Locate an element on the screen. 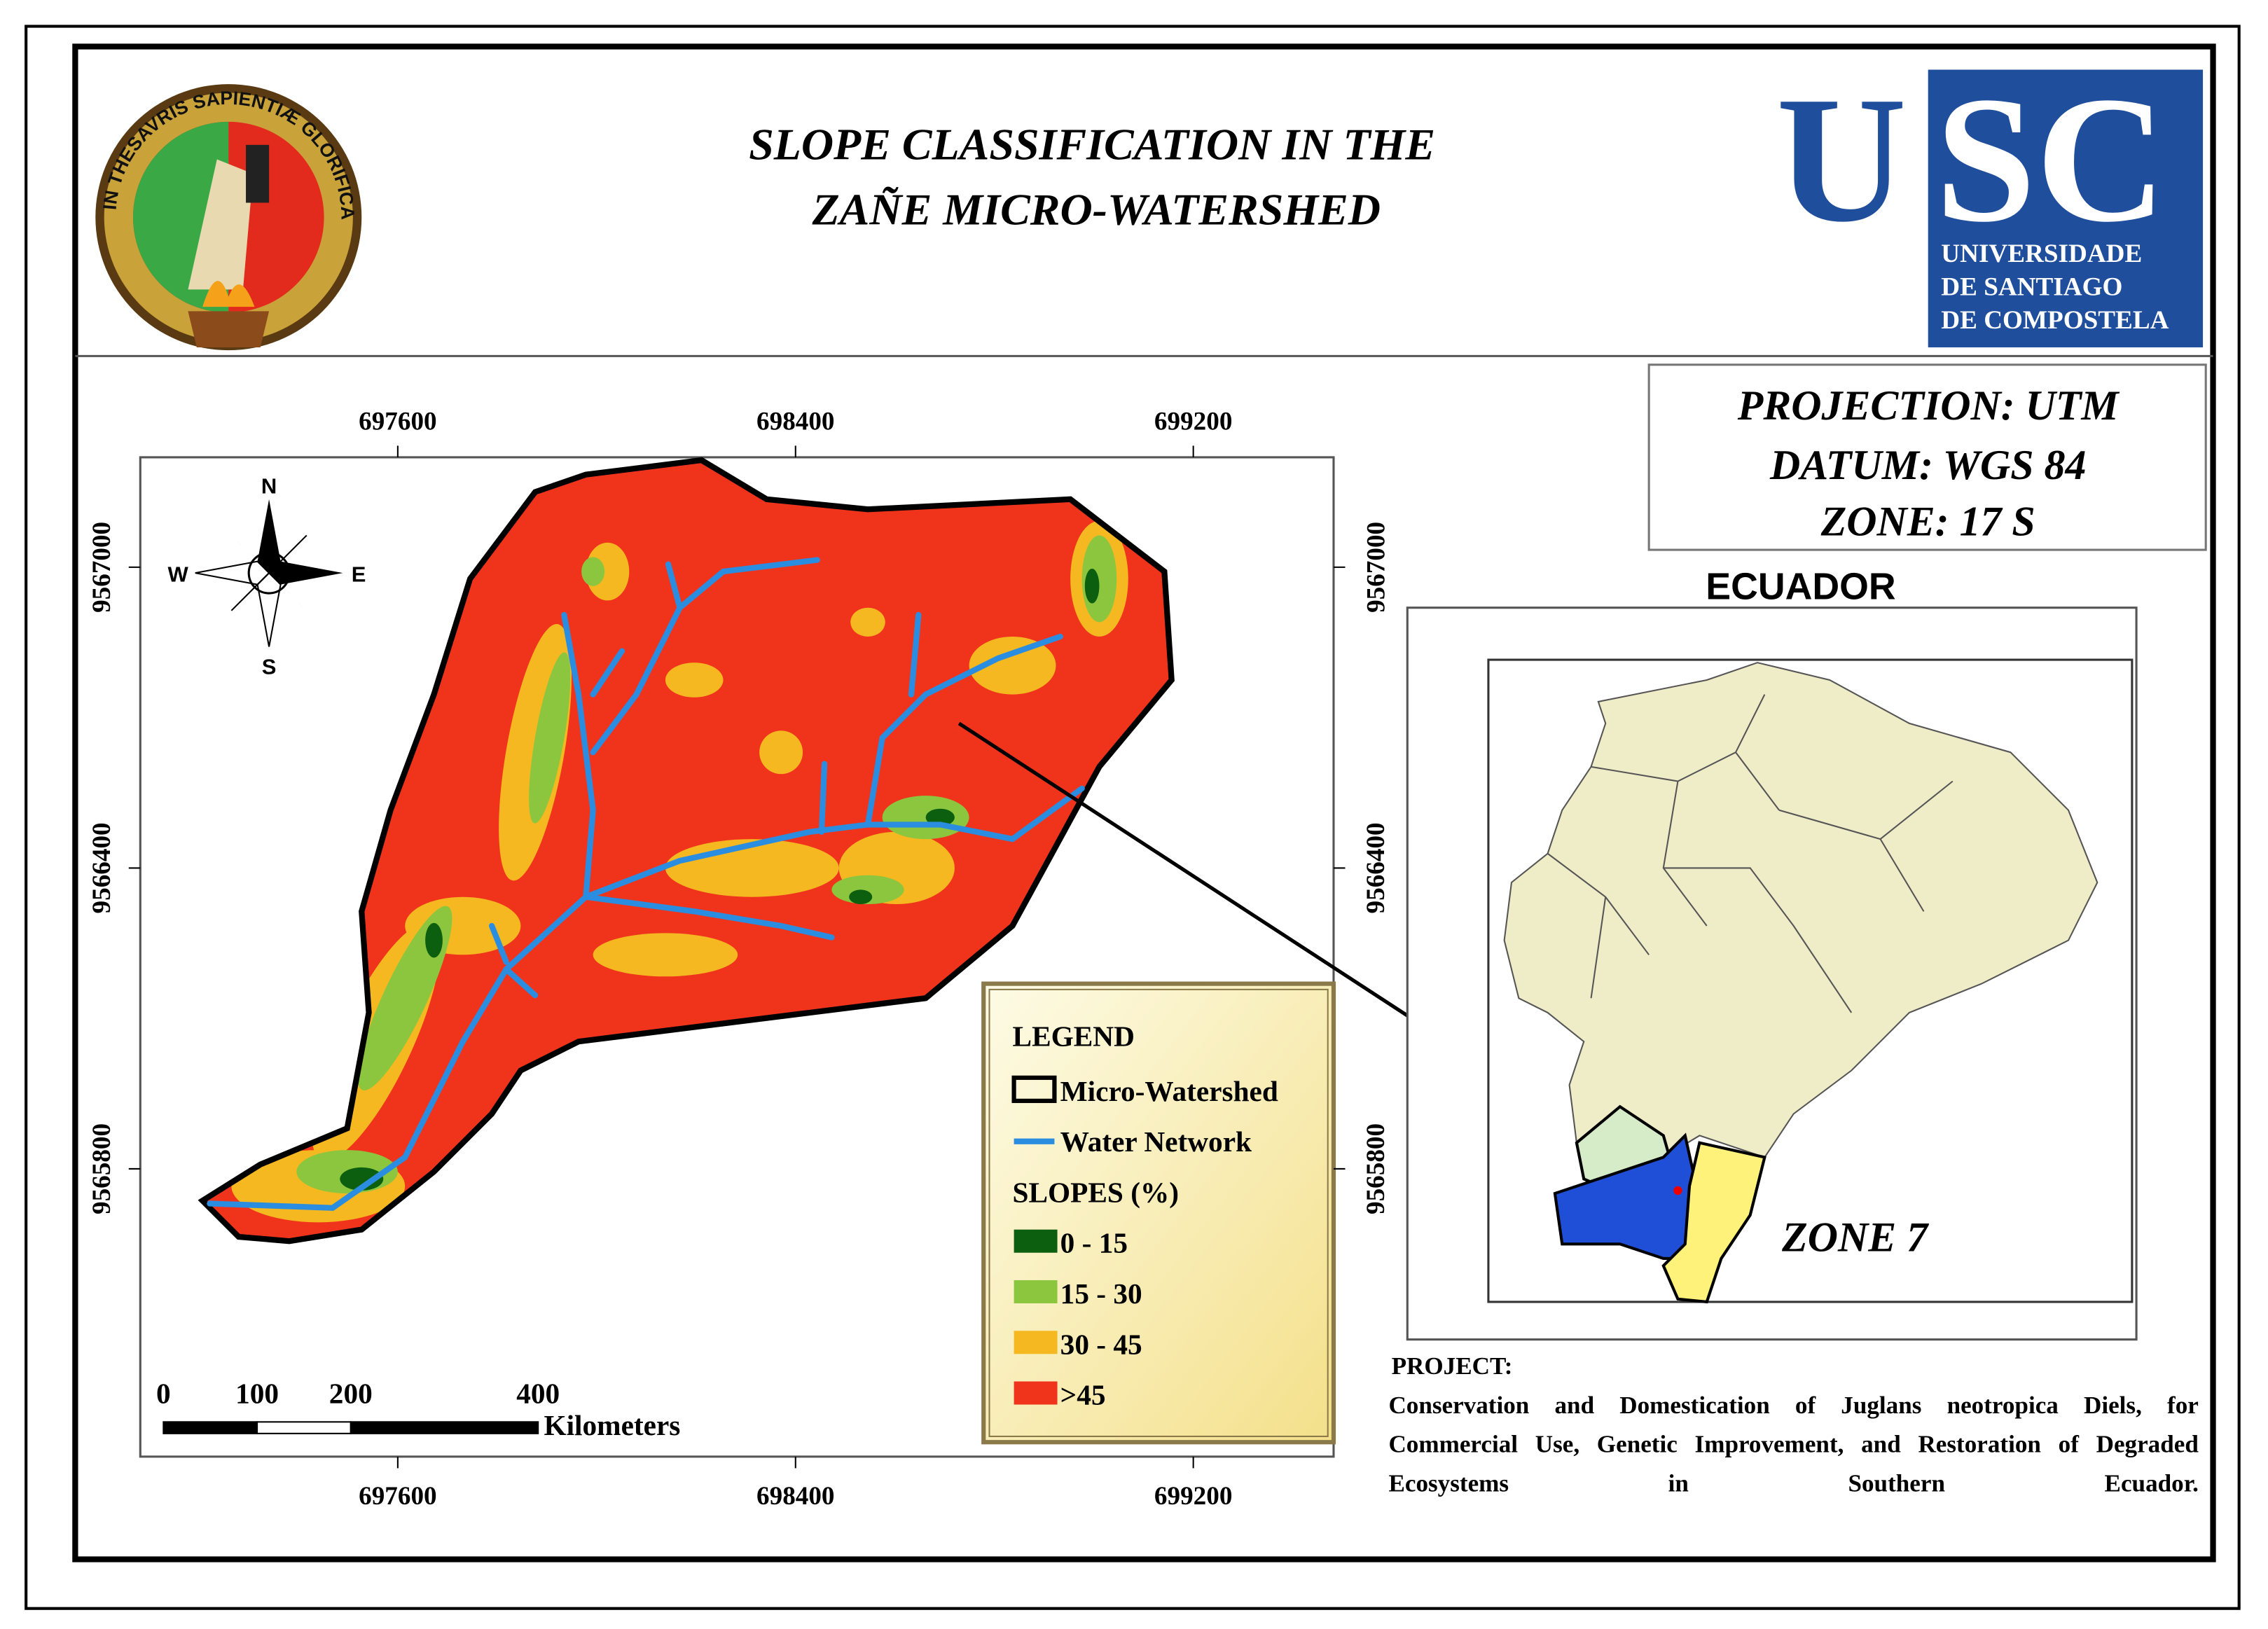 The width and height of the screenshot is (2268, 1629). inset-title: ECUADOR is located at coordinates (1800, 586).